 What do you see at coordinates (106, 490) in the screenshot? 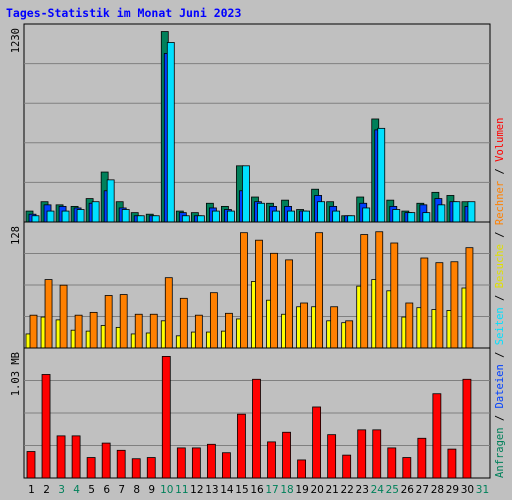
I see `x-tick-label: 6` at bounding box center [106, 490].